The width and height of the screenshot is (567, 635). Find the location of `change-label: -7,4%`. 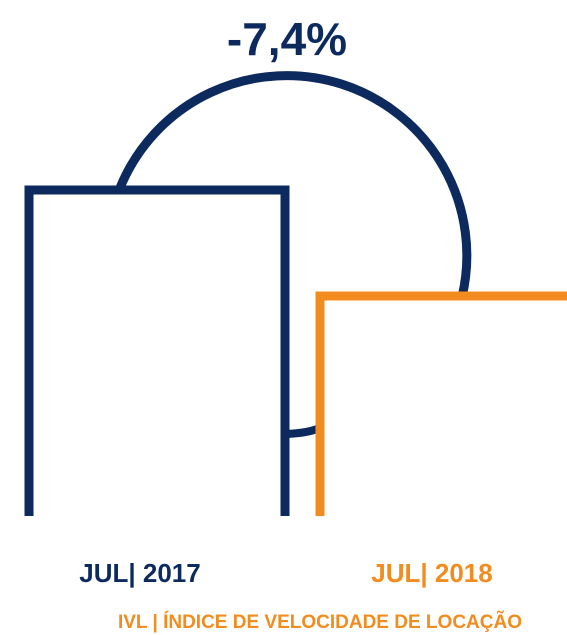

change-label: -7,4% is located at coordinates (287, 39).